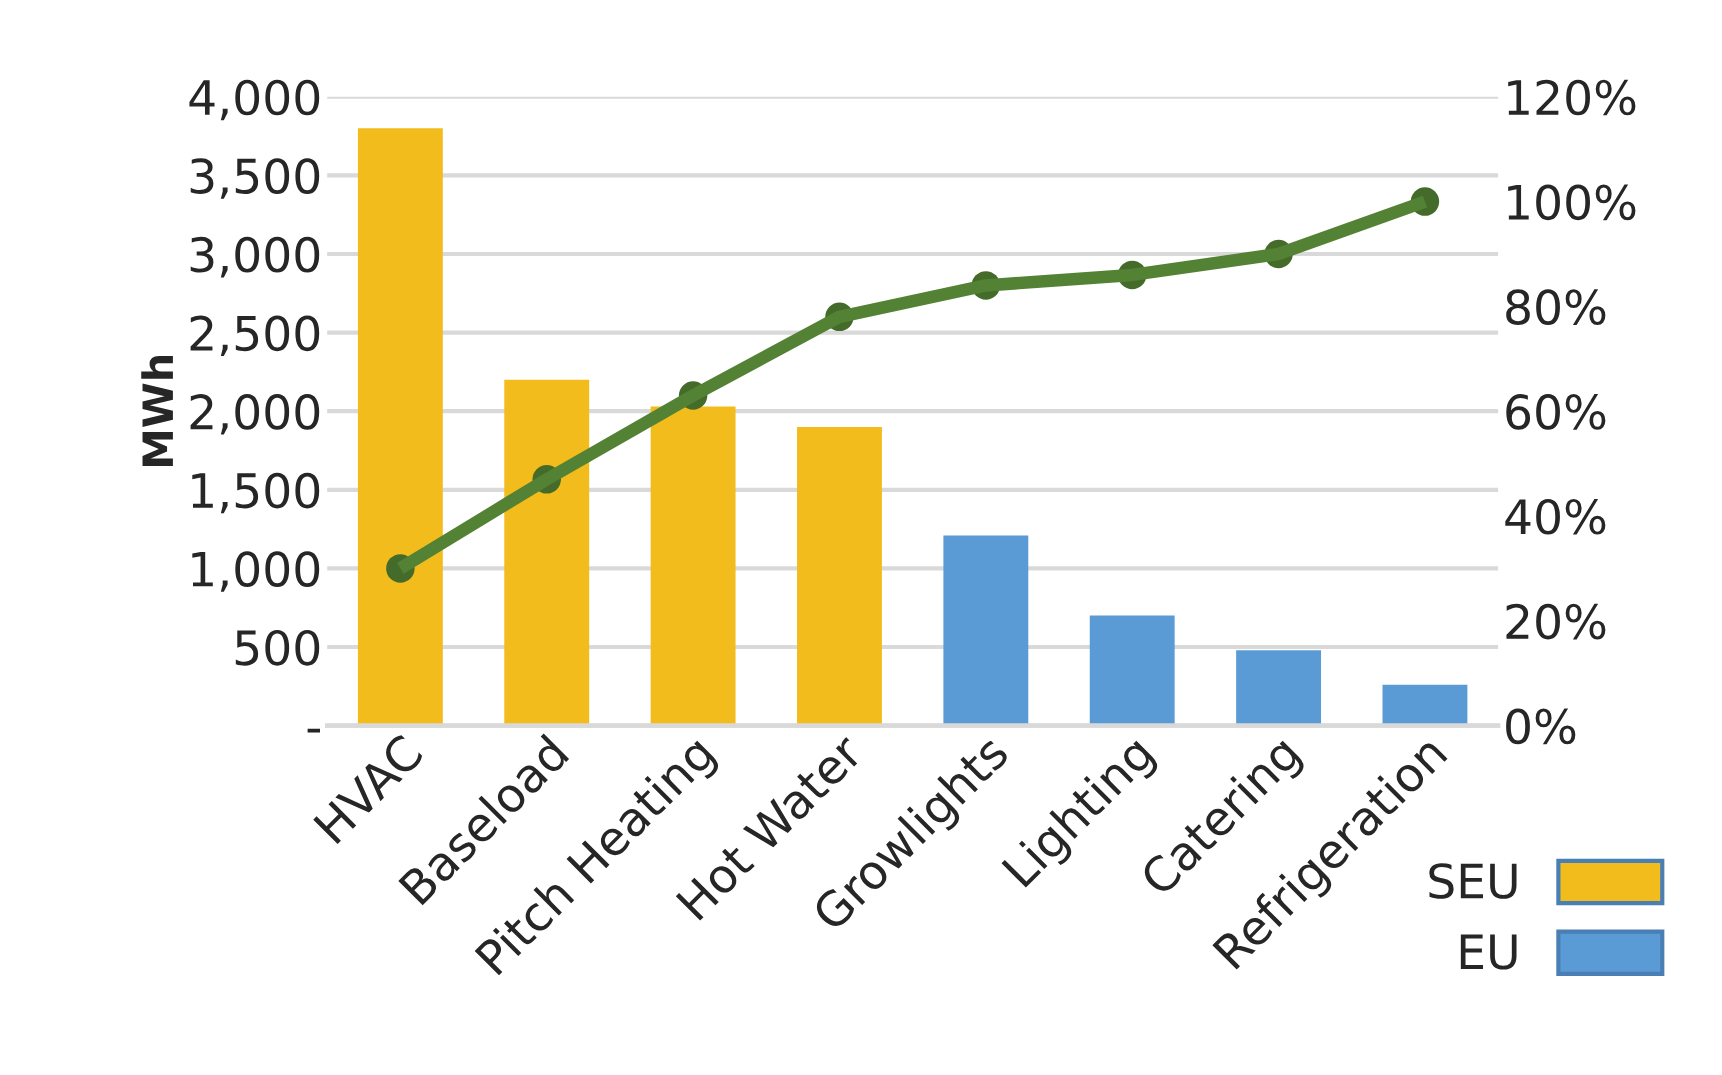 The height and width of the screenshot is (1075, 1722). Describe the element at coordinates (1556, 412) in the screenshot. I see `y2-tick-label: 60%` at that location.